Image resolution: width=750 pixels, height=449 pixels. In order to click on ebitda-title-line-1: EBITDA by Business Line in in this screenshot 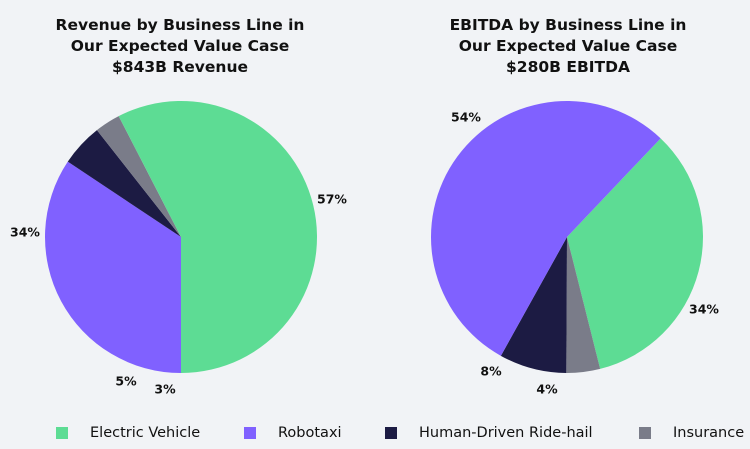, I will do `click(568, 25)`.